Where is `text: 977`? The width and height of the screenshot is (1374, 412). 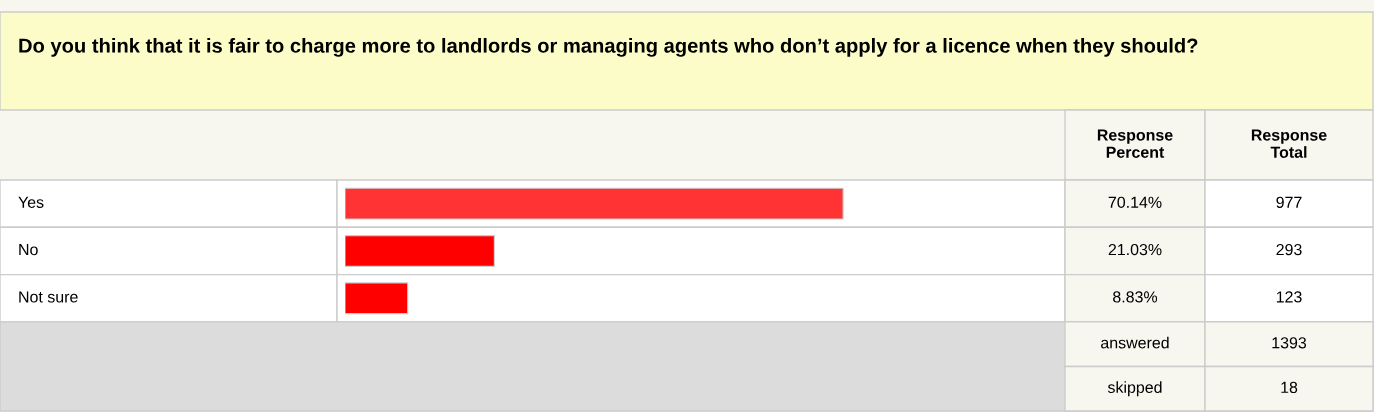
text: 977 is located at coordinates (1289, 202).